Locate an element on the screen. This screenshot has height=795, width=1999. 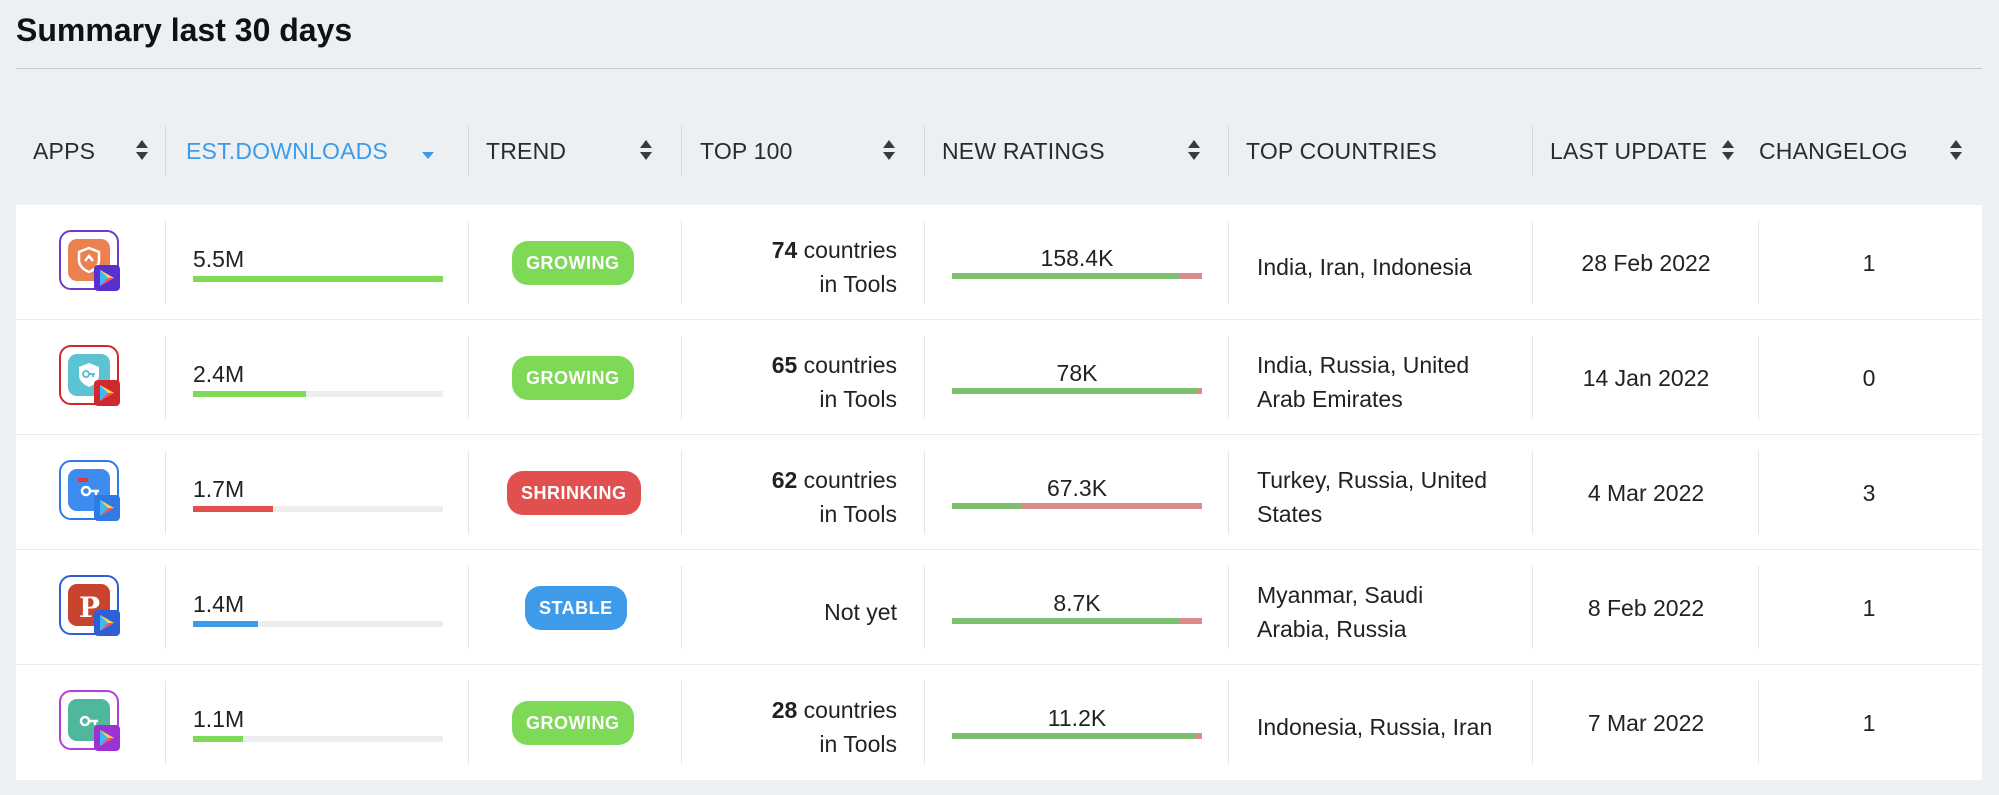
green-key-app-icon is located at coordinates (89, 720).